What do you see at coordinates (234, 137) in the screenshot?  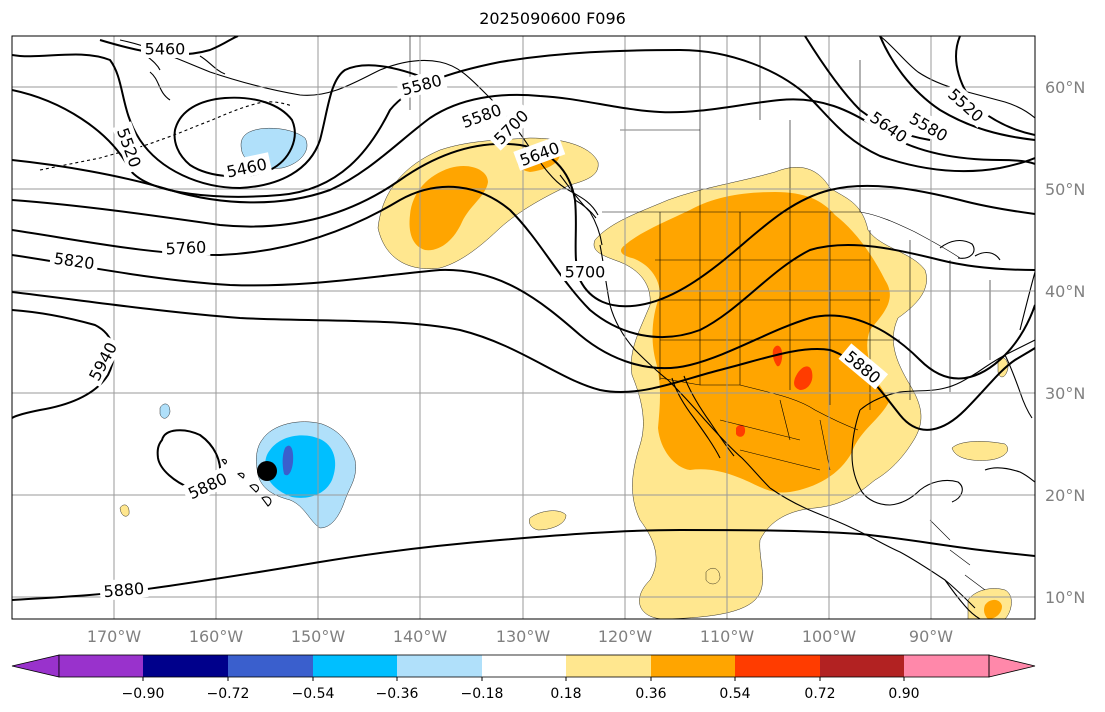 I see `contour-5460-low` at bounding box center [234, 137].